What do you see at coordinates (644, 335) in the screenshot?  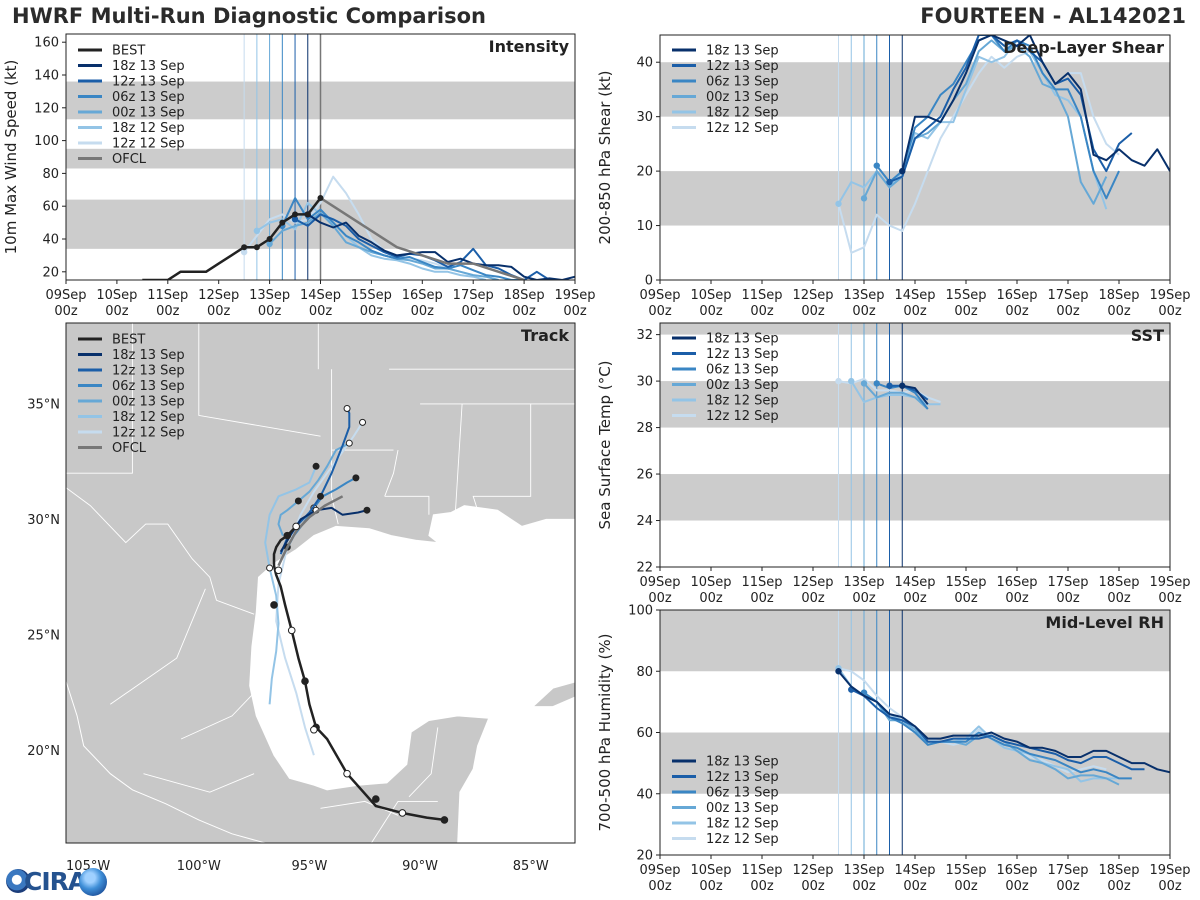 I see `y-tick-label: 32` at bounding box center [644, 335].